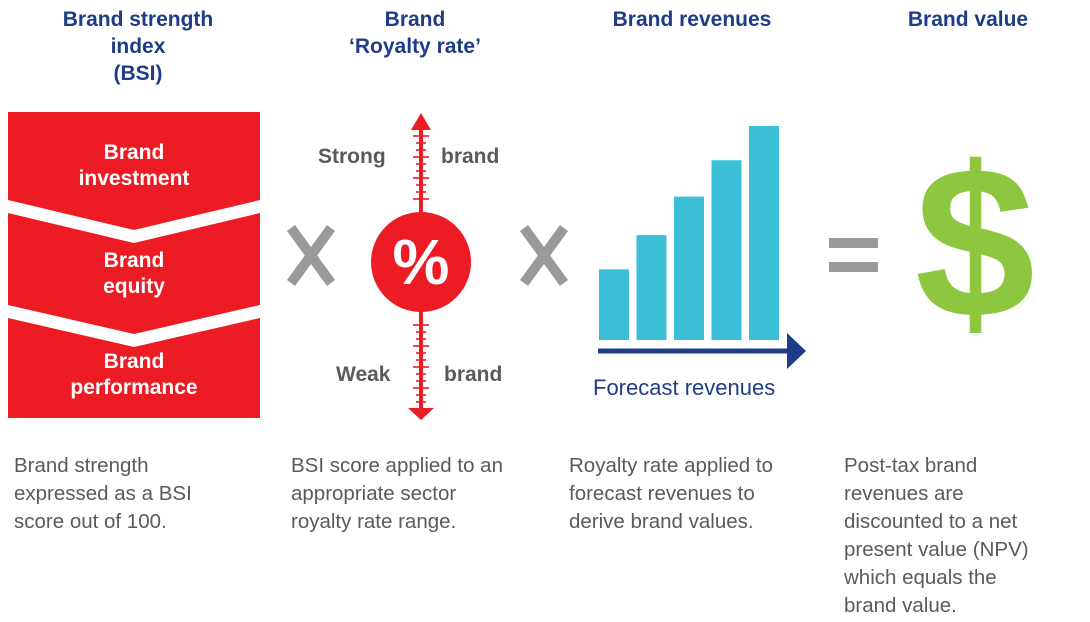  Describe the element at coordinates (684, 387) in the screenshot. I see `forecast-revenues-label: Forecast revenues` at that location.